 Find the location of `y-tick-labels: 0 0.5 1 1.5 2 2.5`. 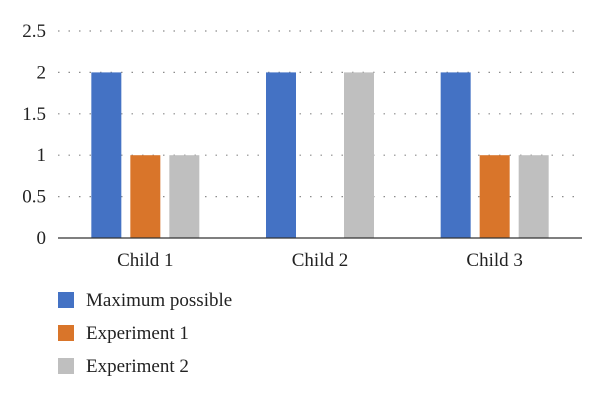

y-tick-labels: 0 0.5 1 1.5 2 2.5 is located at coordinates (34, 135).